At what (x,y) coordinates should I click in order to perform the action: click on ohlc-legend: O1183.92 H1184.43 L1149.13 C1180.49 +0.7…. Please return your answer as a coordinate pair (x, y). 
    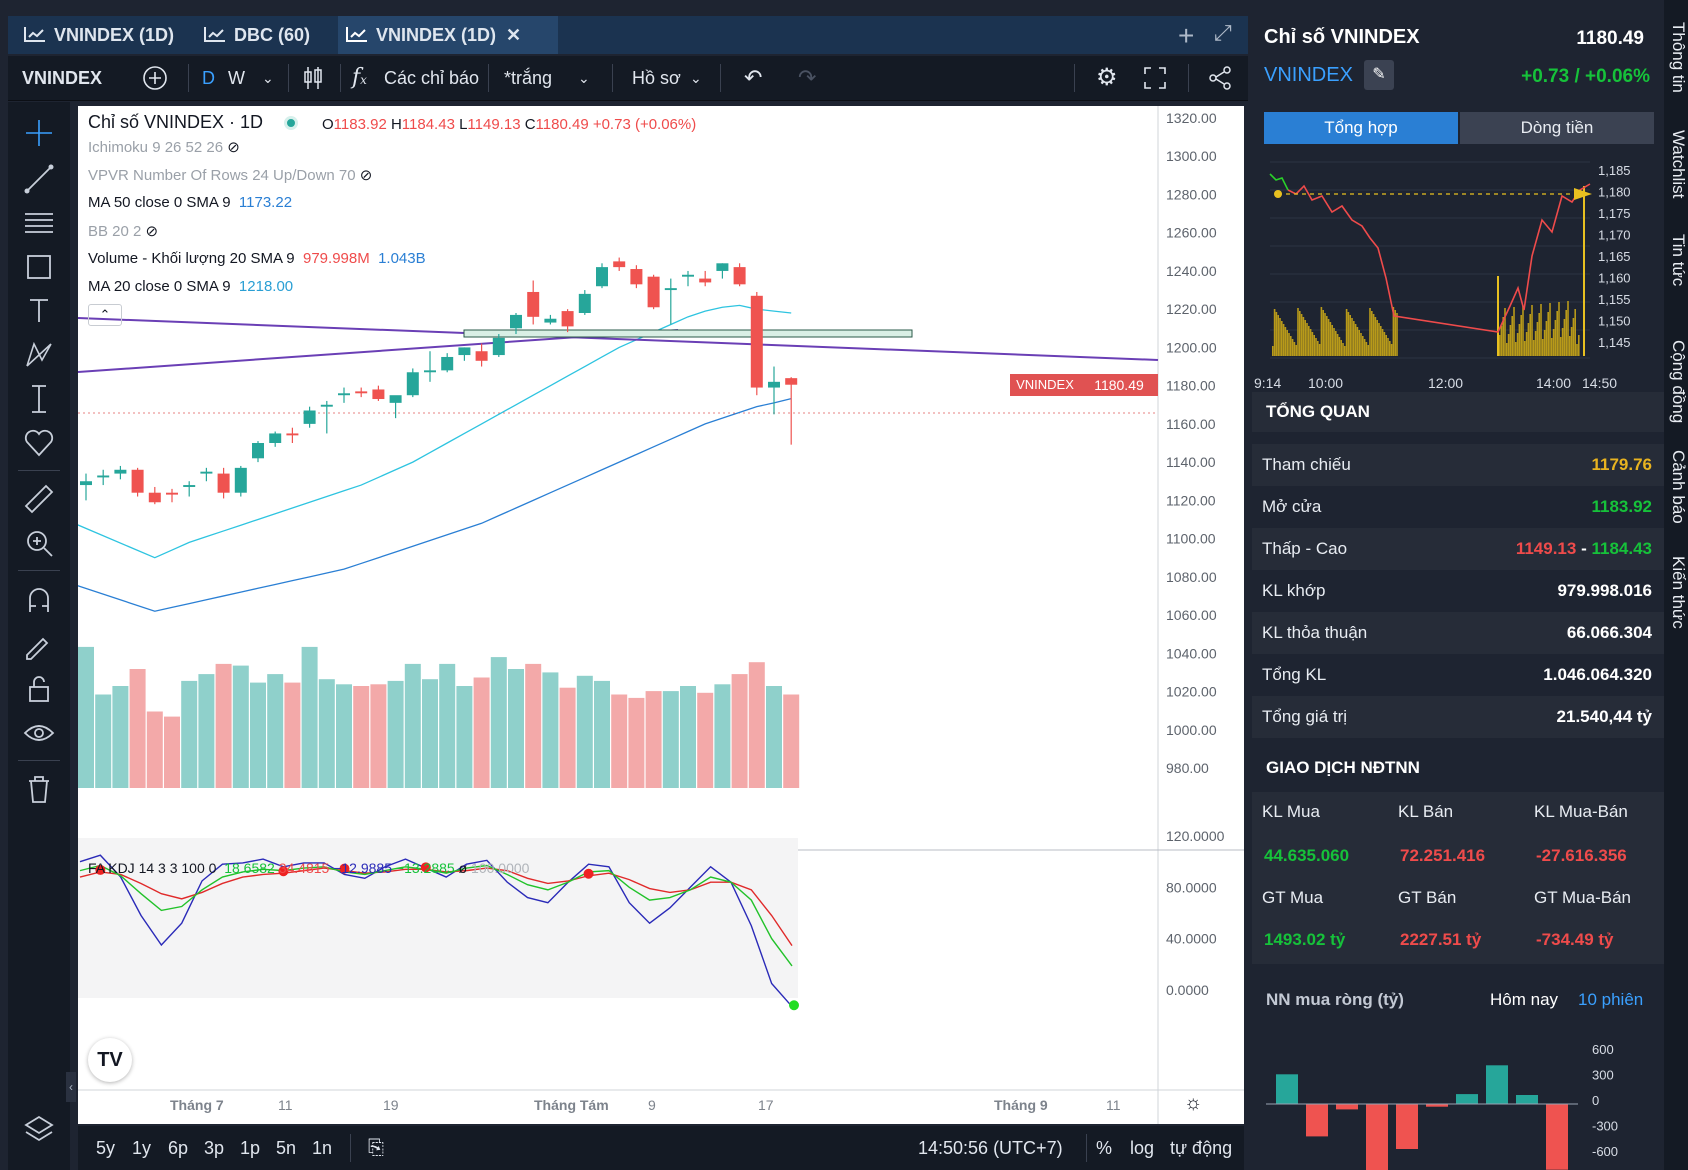
    Looking at the image, I should click on (509, 124).